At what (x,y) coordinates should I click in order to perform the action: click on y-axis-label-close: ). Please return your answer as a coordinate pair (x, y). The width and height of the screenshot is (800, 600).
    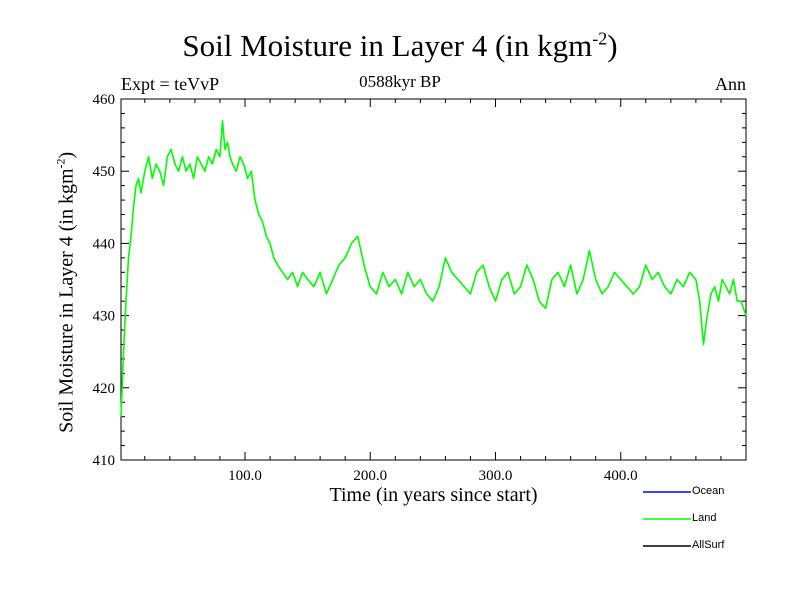
    Looking at the image, I should click on (66, 155).